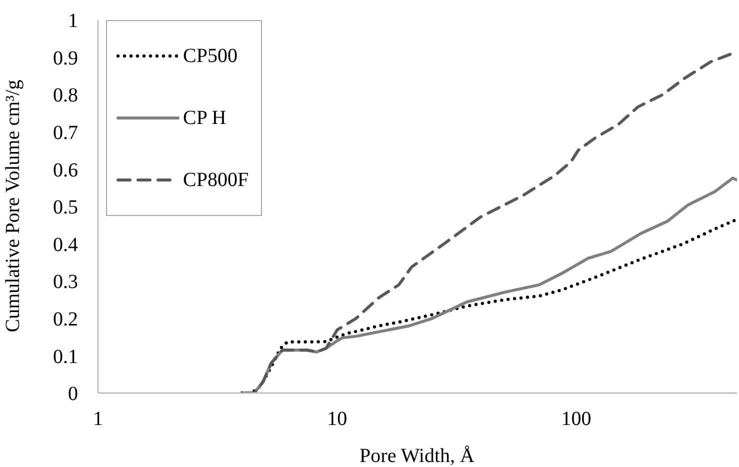 This screenshot has height=467, width=739. What do you see at coordinates (65, 282) in the screenshot?
I see `y-tick-label: 0.3` at bounding box center [65, 282].